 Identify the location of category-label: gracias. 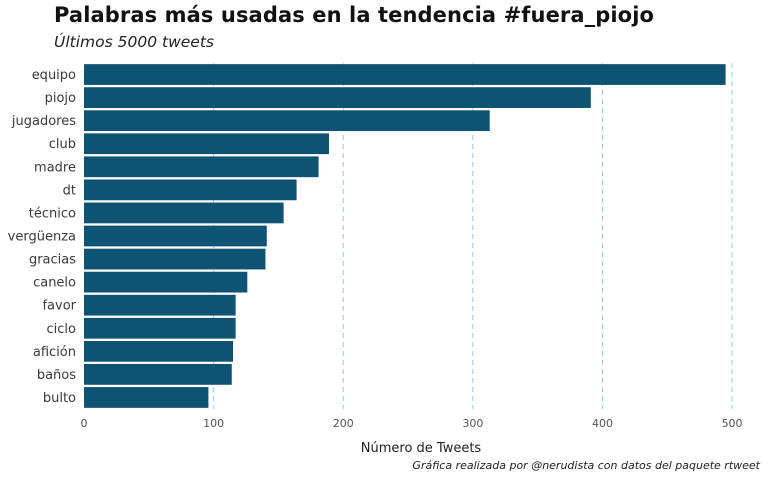
(52, 260).